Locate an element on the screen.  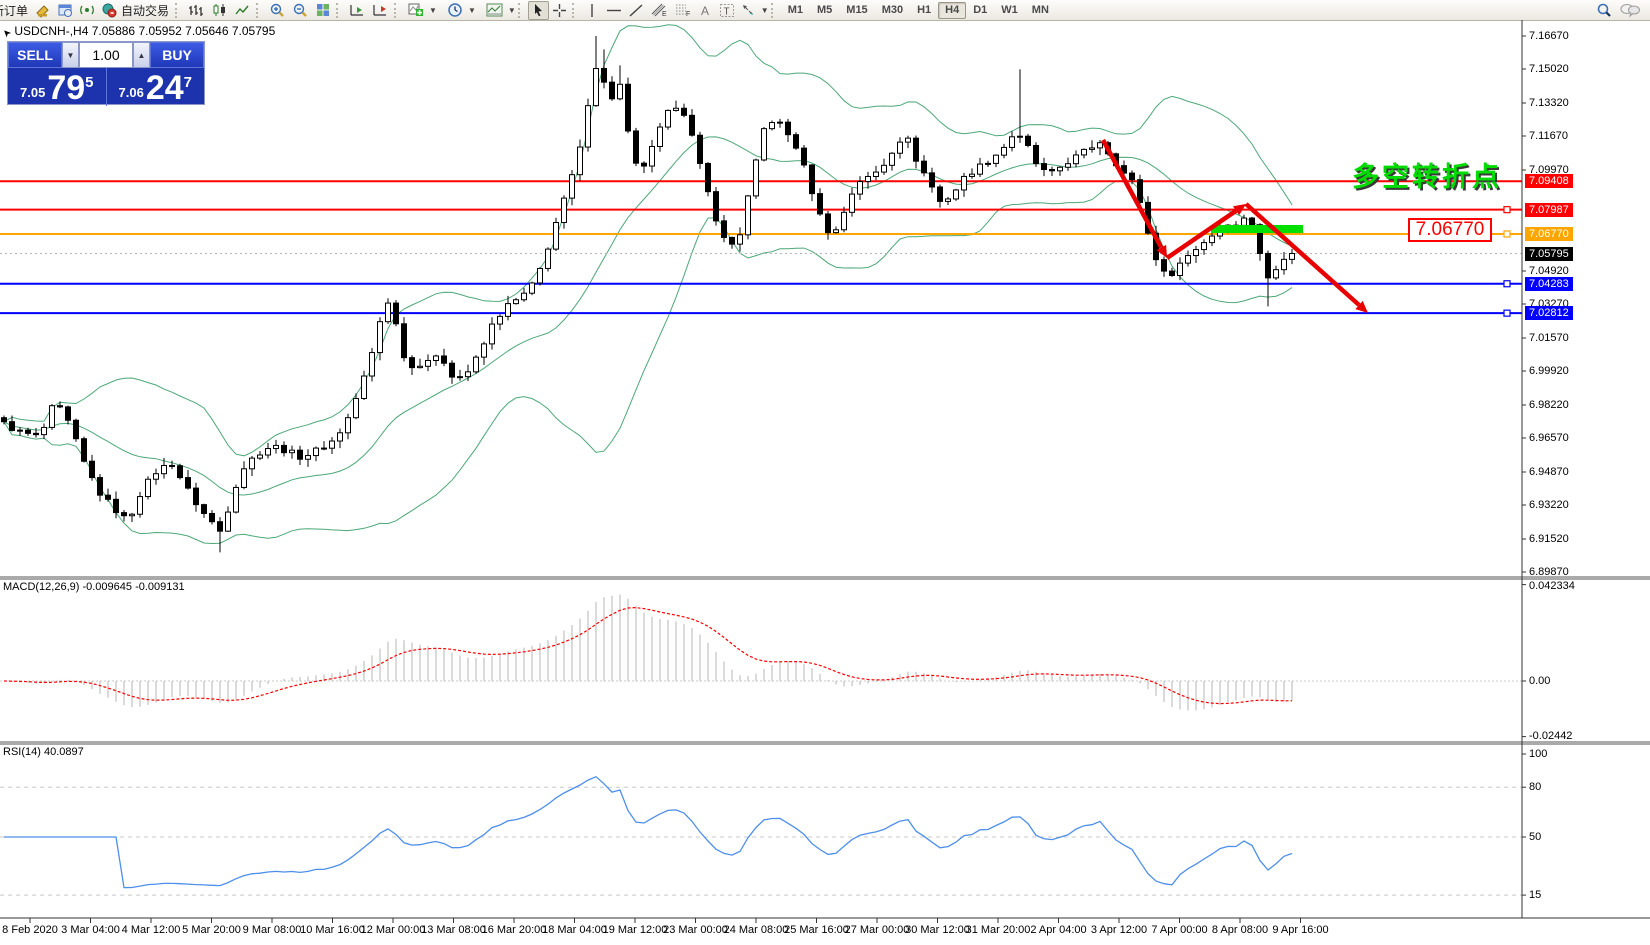
time-tick: 8 Feb 2020 is located at coordinates (30, 930).